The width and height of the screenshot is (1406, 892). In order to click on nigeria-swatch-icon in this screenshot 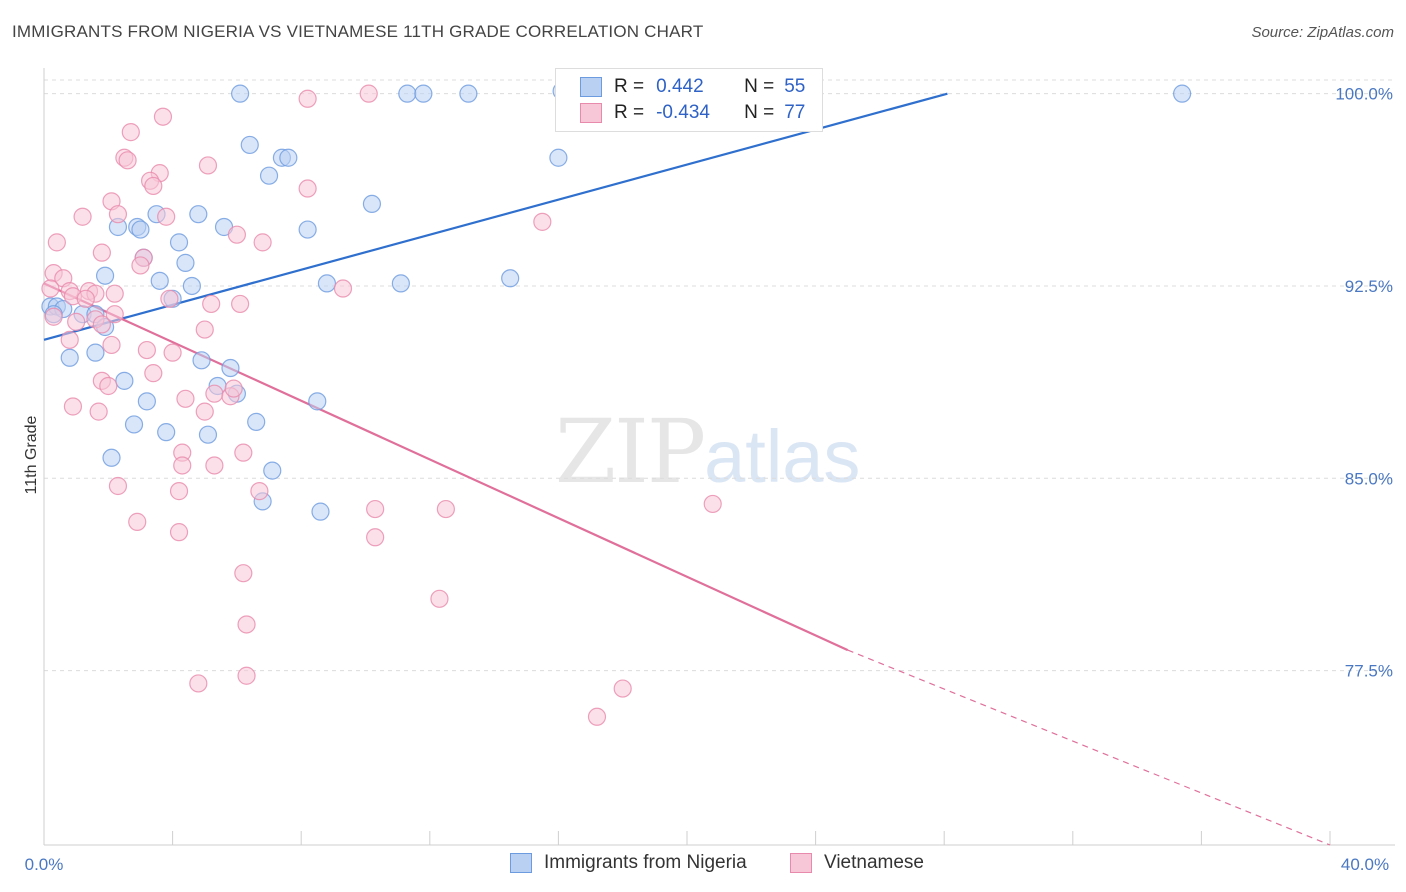, I will do `click(591, 87)`.